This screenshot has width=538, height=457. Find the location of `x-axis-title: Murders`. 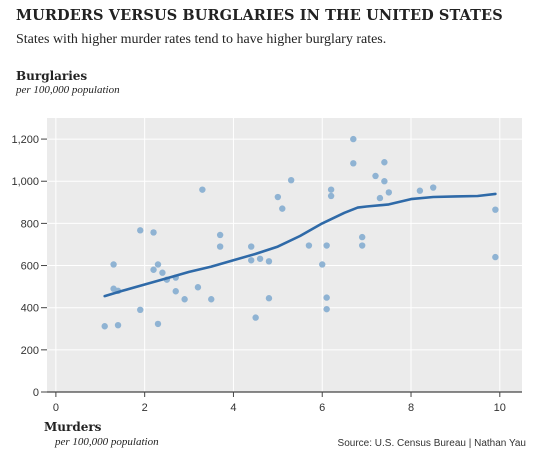

x-axis-title: Murders is located at coordinates (73, 427).